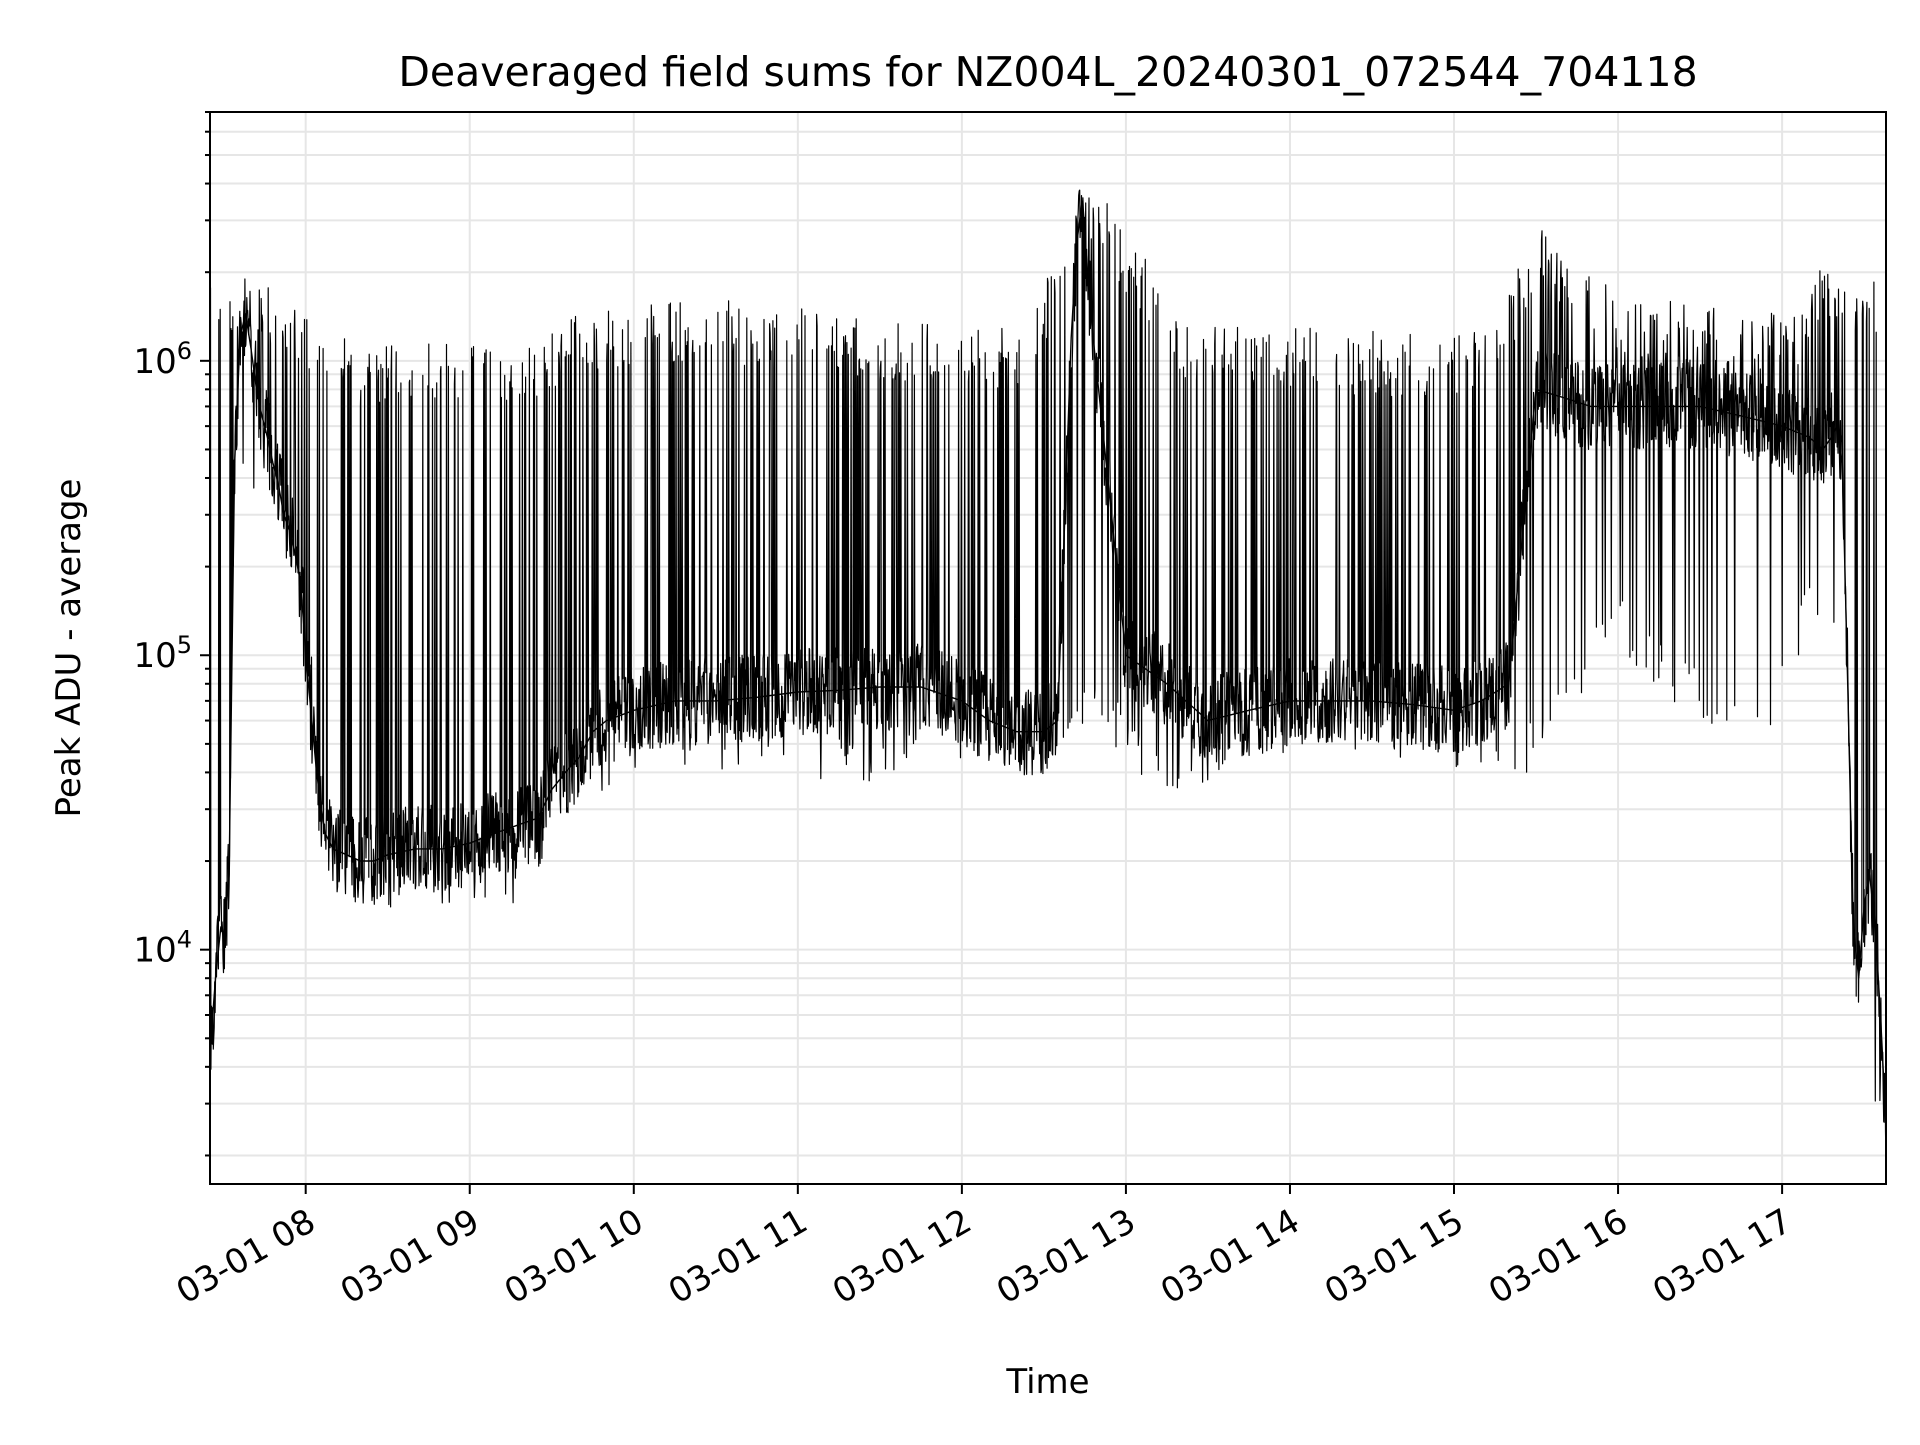  I want to click on y-tick-label: 10⁶, so click(162, 359).